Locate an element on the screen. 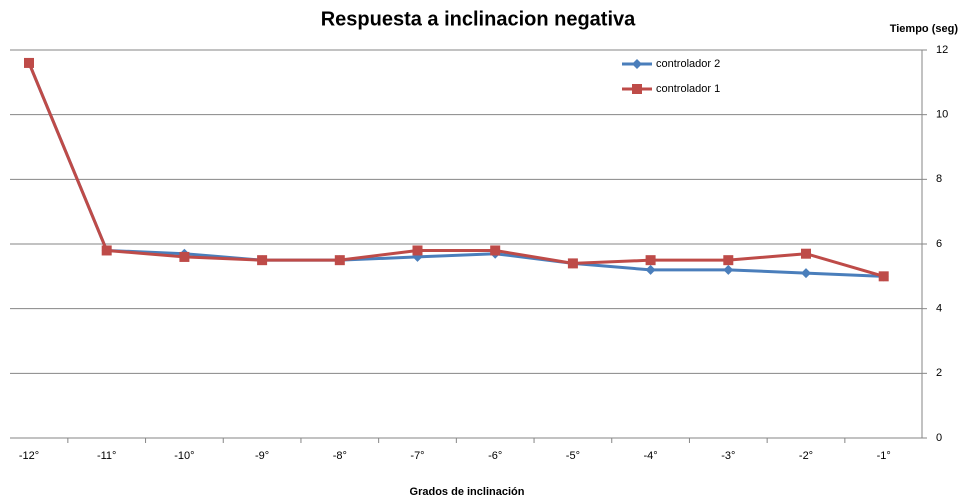 The height and width of the screenshot is (500, 959). x-tick-label: -5° is located at coordinates (573, 456).